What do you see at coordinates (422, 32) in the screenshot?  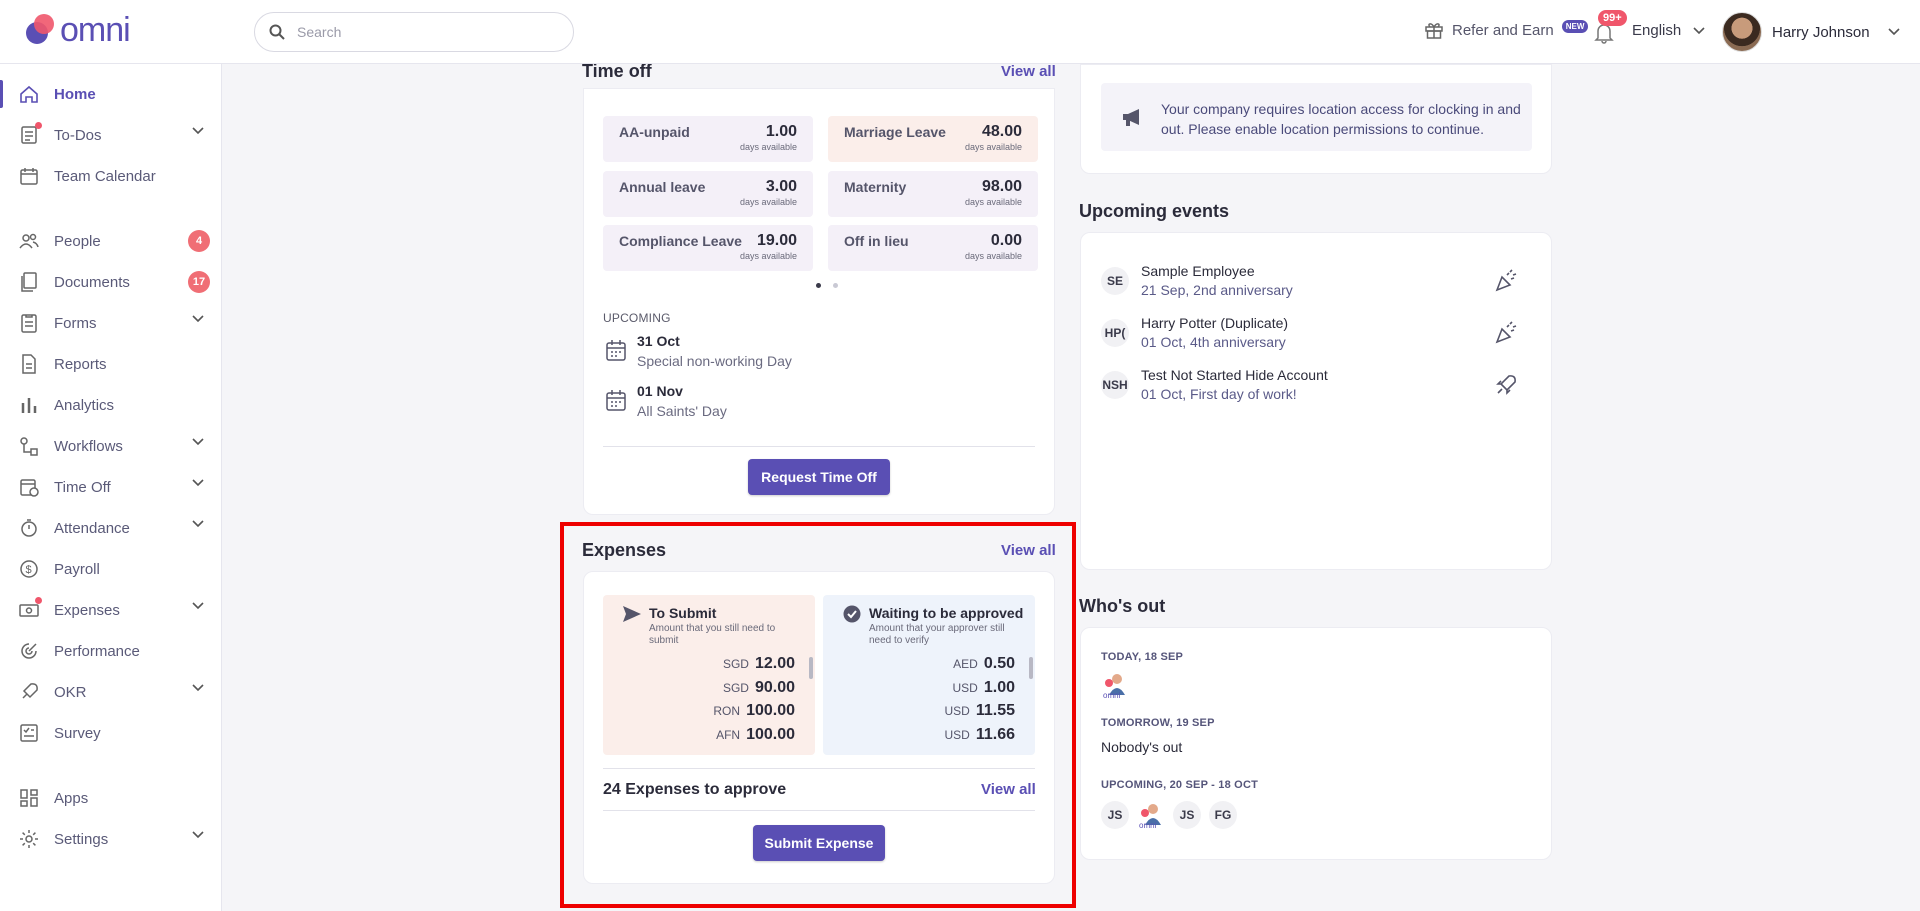 I see `search-input` at bounding box center [422, 32].